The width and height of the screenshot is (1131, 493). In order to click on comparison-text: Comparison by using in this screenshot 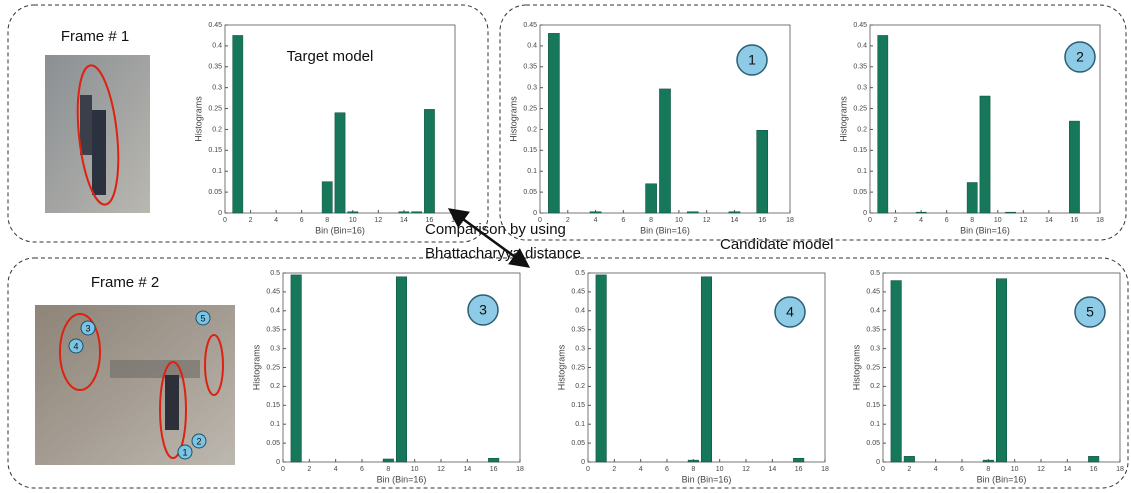, I will do `click(495, 229)`.